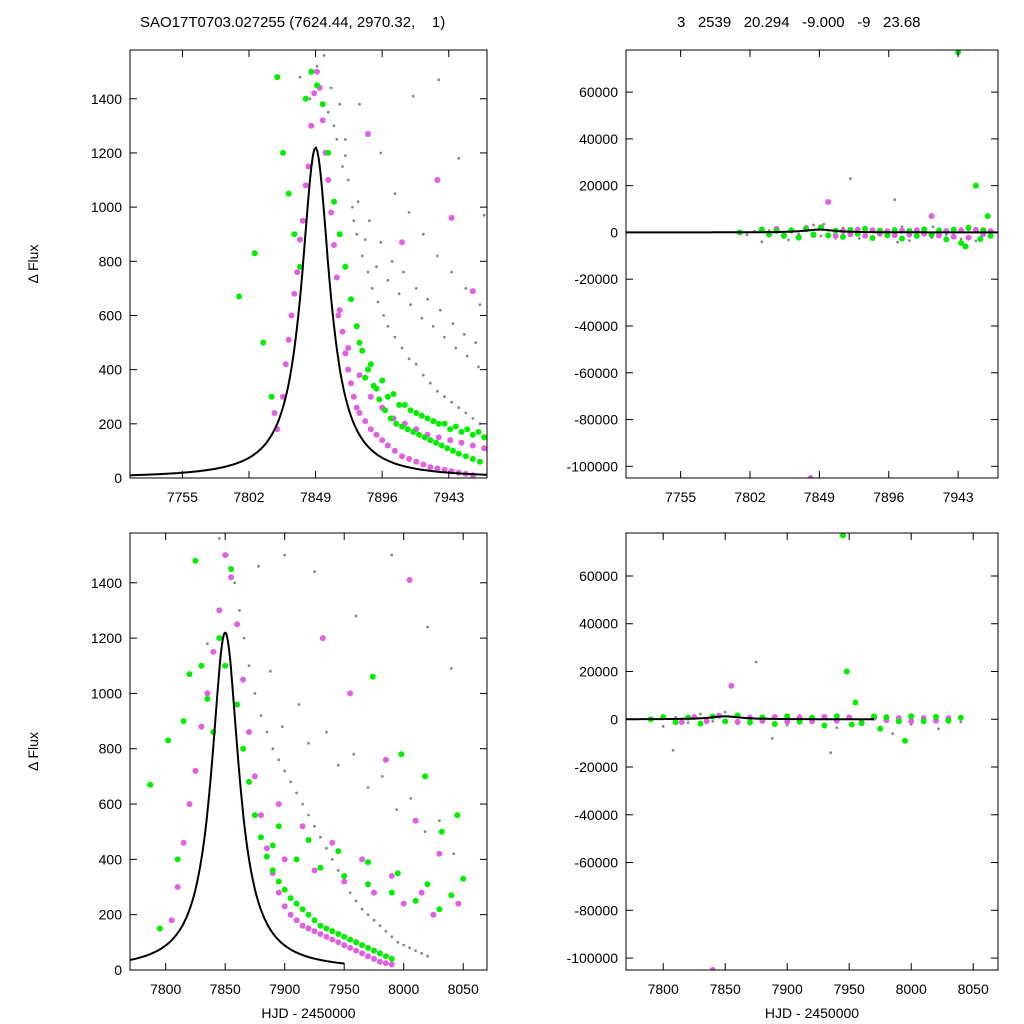  Describe the element at coordinates (596, 767) in the screenshot. I see `y-tick-label: -20000` at that location.